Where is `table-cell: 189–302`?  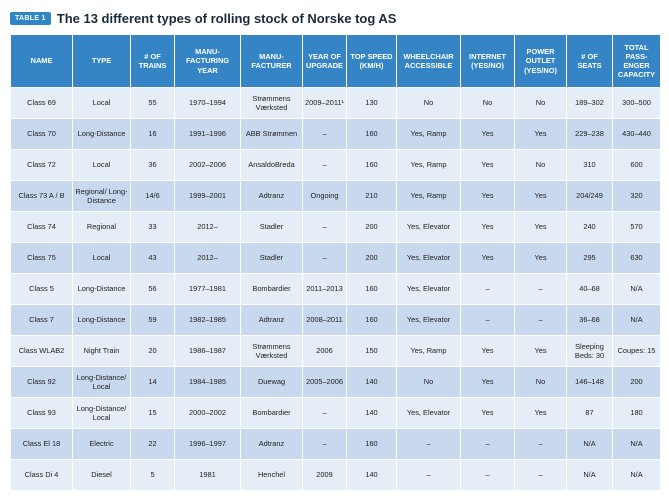
table-cell: 189–302 is located at coordinates (589, 103).